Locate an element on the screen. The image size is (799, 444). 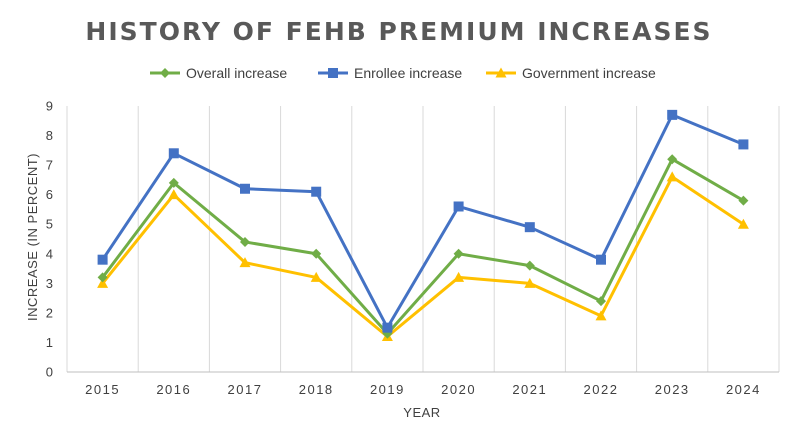
x-tick-label: 2015 is located at coordinates (102, 389).